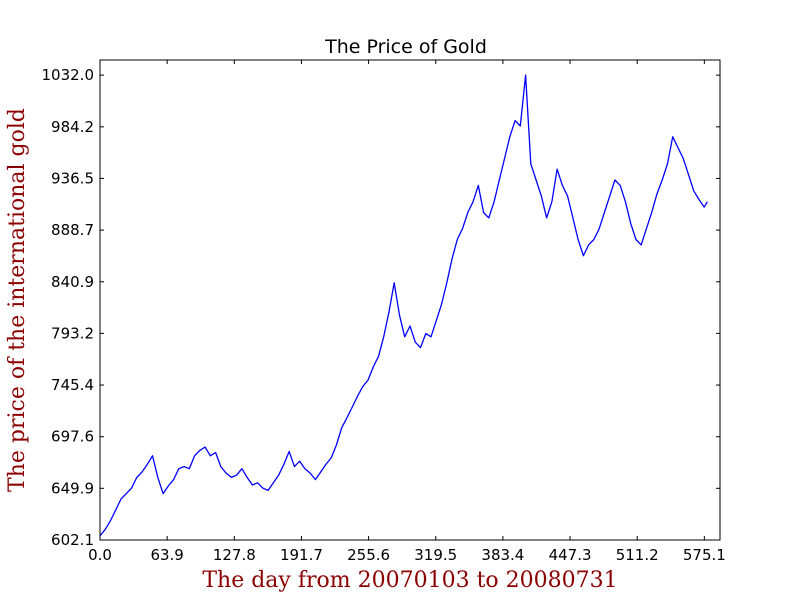  Describe the element at coordinates (72, 437) in the screenshot. I see `y-tick-label: 697.6` at that location.